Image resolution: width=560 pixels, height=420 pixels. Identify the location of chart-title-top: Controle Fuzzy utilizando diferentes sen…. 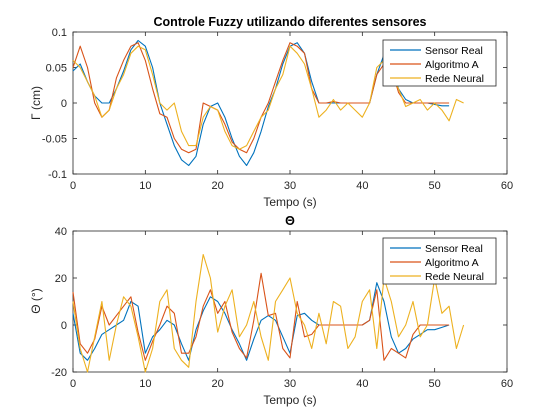
(290, 22).